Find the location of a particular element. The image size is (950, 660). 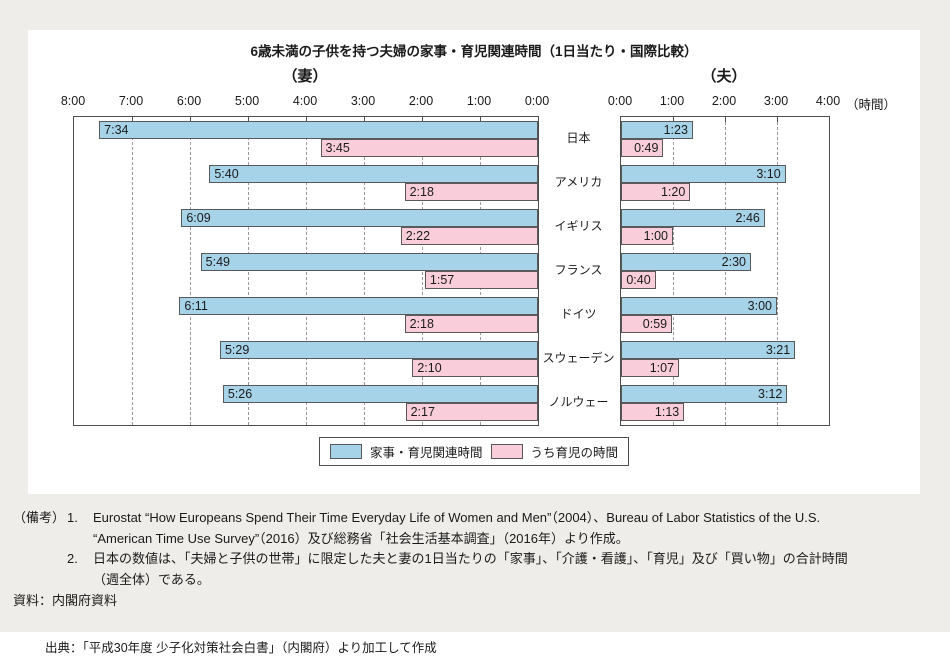

country-label: ドイツ is located at coordinates (578, 314).